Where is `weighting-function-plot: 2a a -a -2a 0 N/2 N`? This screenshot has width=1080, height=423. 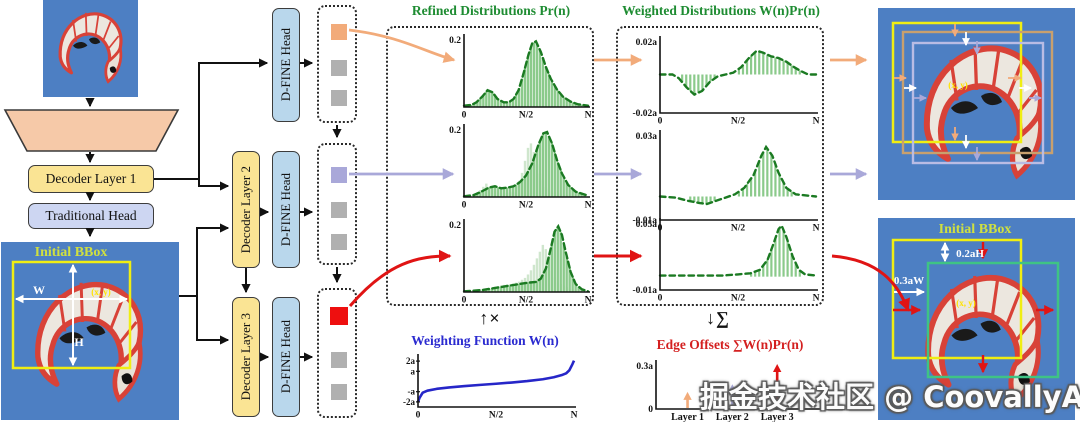 weighting-function-plot: 2a a -a -2a 0 N/2 N is located at coordinates (484, 385).